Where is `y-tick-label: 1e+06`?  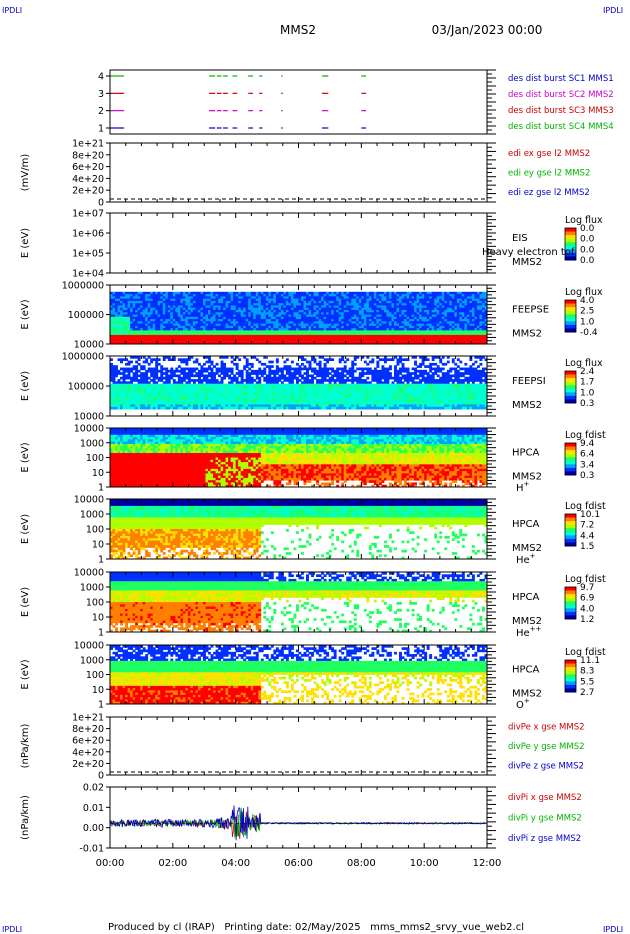 y-tick-label: 1e+06 is located at coordinates (88, 234).